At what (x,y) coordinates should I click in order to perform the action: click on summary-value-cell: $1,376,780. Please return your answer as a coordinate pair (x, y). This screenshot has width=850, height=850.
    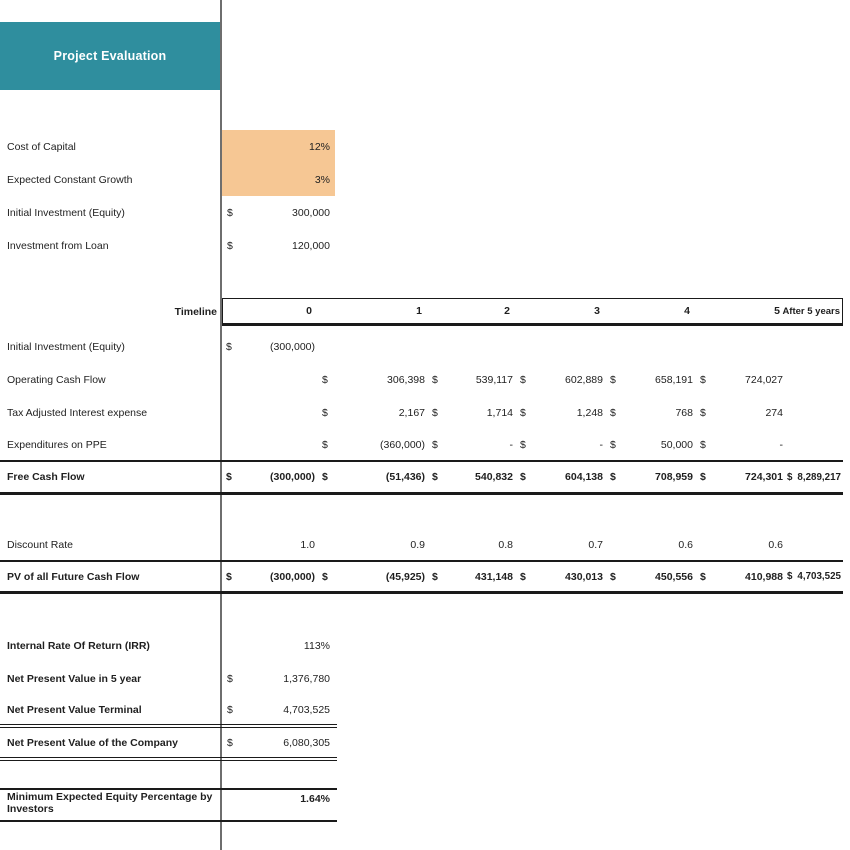
    Looking at the image, I should click on (278, 678).